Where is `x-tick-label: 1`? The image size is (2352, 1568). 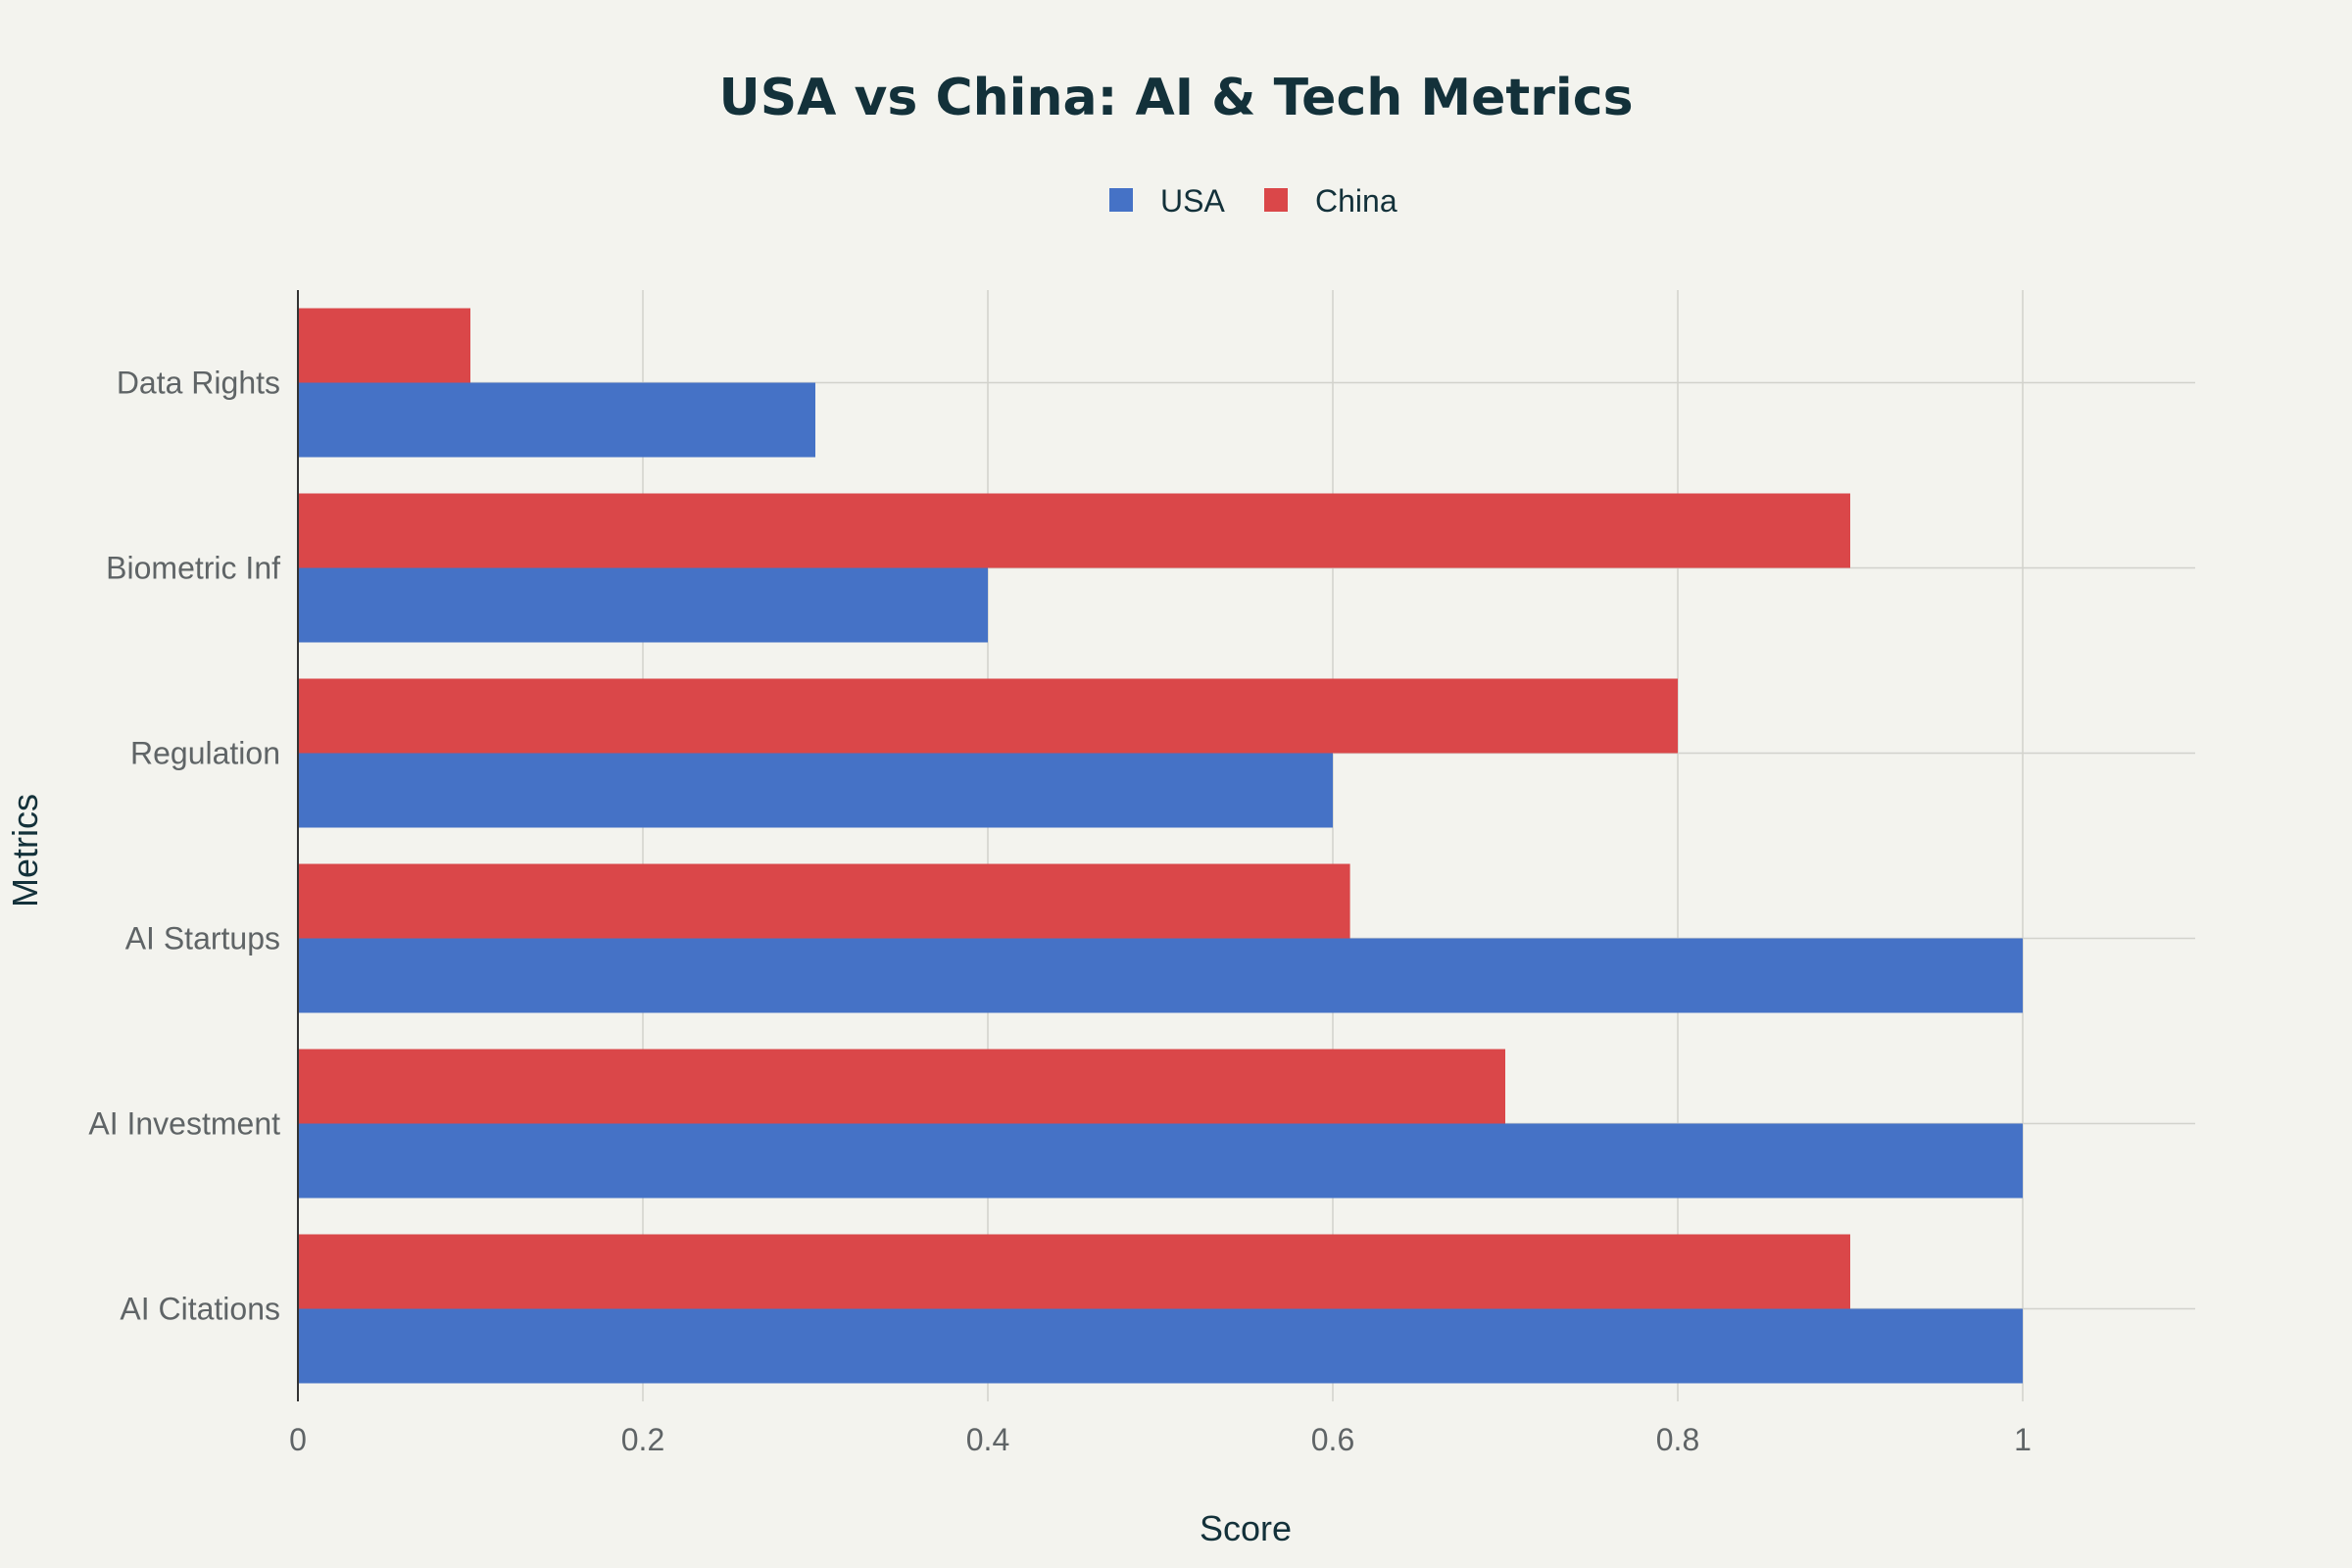
x-tick-label: 1 is located at coordinates (2023, 1439).